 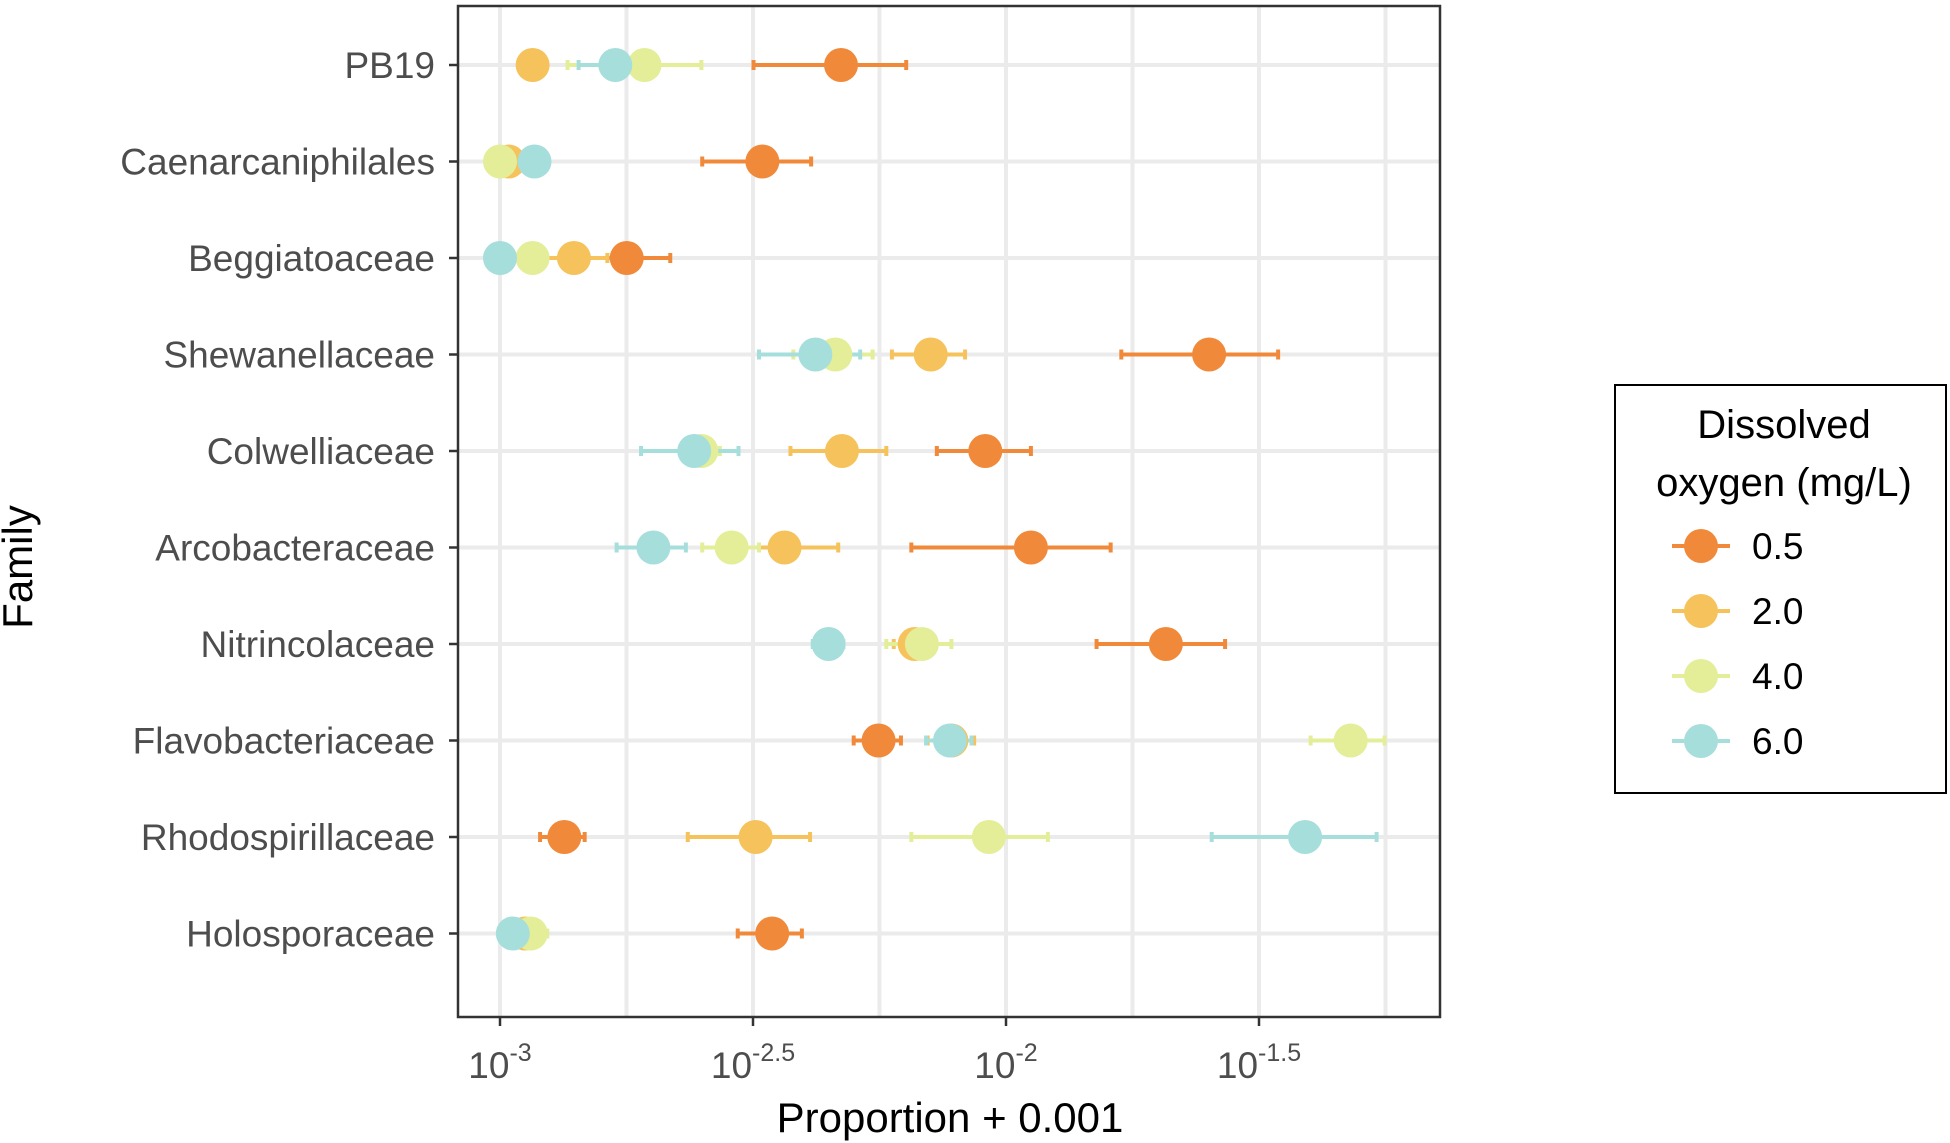 I want to click on legend-label: 6.0, so click(x=1777, y=741).